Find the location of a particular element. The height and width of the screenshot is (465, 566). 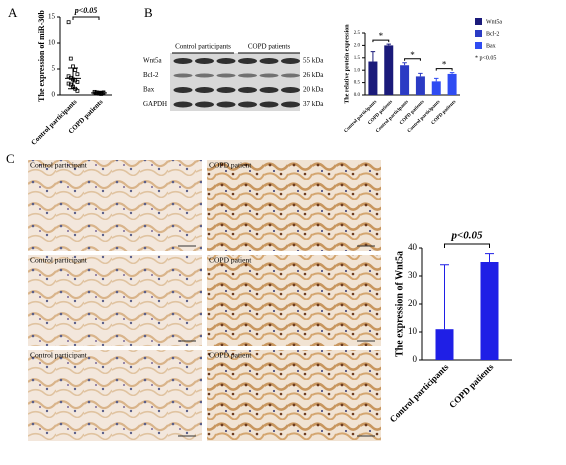

x-tick-label: Control participants is located at coordinates (54, 122).